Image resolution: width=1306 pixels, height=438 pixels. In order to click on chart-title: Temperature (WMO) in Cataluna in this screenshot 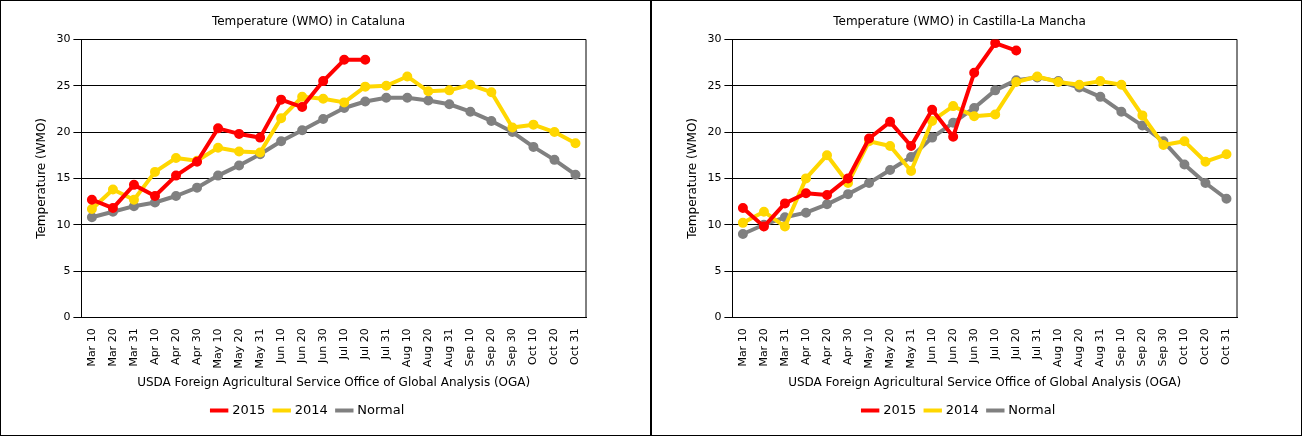, I will do `click(308, 21)`.